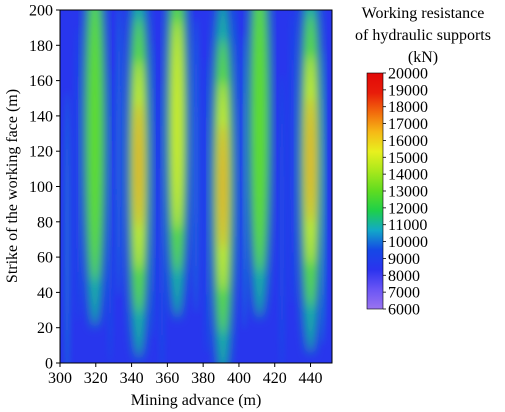  I want to click on y-tick-label: 0, so click(49, 364).